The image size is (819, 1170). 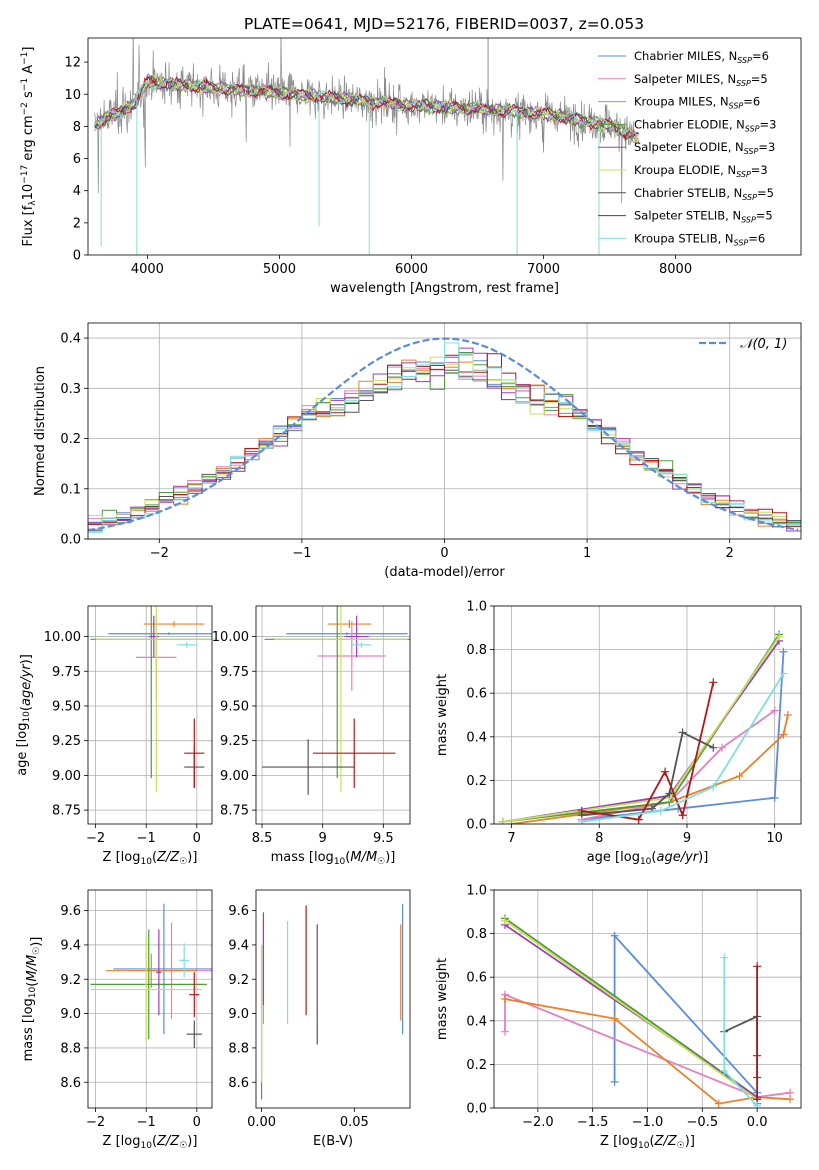 I want to click on label-part: age [log, so click(x=22, y=749).